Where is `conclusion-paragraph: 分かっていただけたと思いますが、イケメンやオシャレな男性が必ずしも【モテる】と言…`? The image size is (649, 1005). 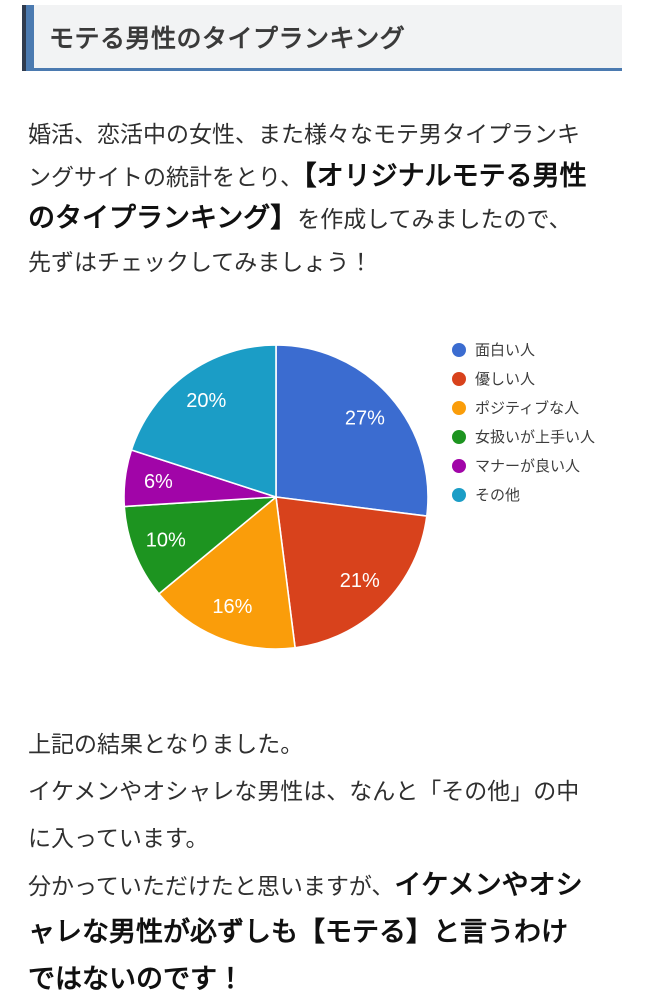
conclusion-paragraph: 分かっていただけたと思いますが、イケメンやオシャレな男性が必ずしも【モテる】と言… is located at coordinates (310, 933).